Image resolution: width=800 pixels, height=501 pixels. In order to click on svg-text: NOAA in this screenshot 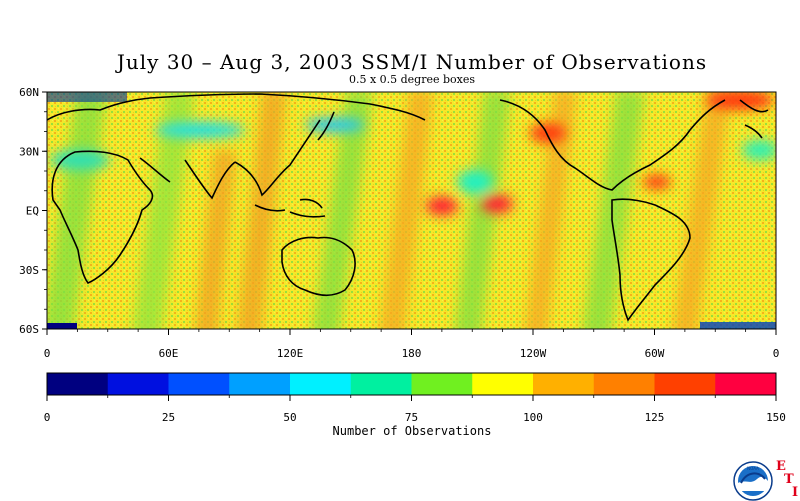, I will do `click(753, 468)`.